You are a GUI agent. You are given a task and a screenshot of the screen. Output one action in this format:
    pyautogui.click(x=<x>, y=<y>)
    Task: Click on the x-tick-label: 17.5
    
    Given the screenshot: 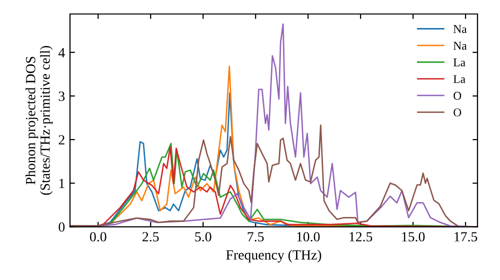 What is the action you would take?
    pyautogui.click(x=466, y=237)
    